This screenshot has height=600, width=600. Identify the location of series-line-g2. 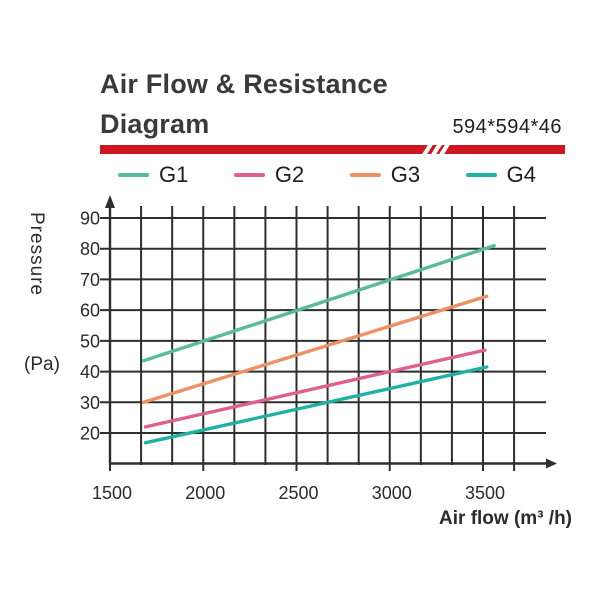
(315, 388).